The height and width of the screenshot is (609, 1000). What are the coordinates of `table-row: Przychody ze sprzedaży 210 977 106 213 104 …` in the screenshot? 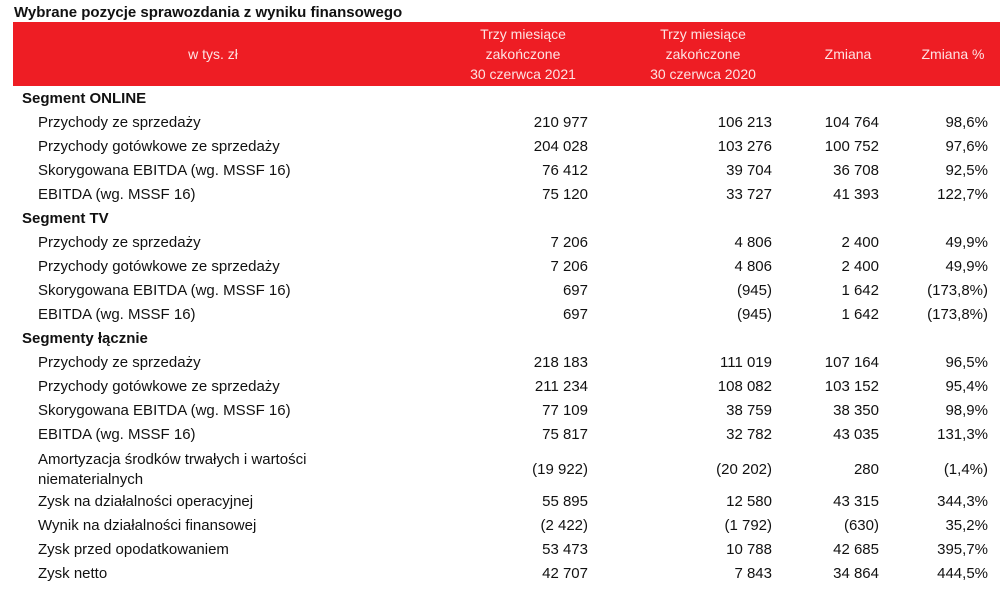 It's located at (500, 124).